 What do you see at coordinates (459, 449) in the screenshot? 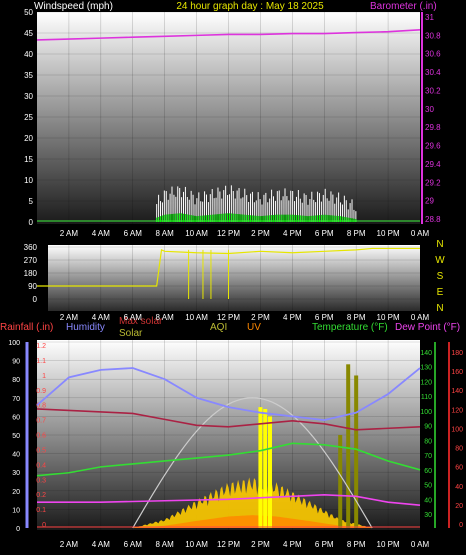
I see `dew-tick-label: 80` at bounding box center [459, 449].